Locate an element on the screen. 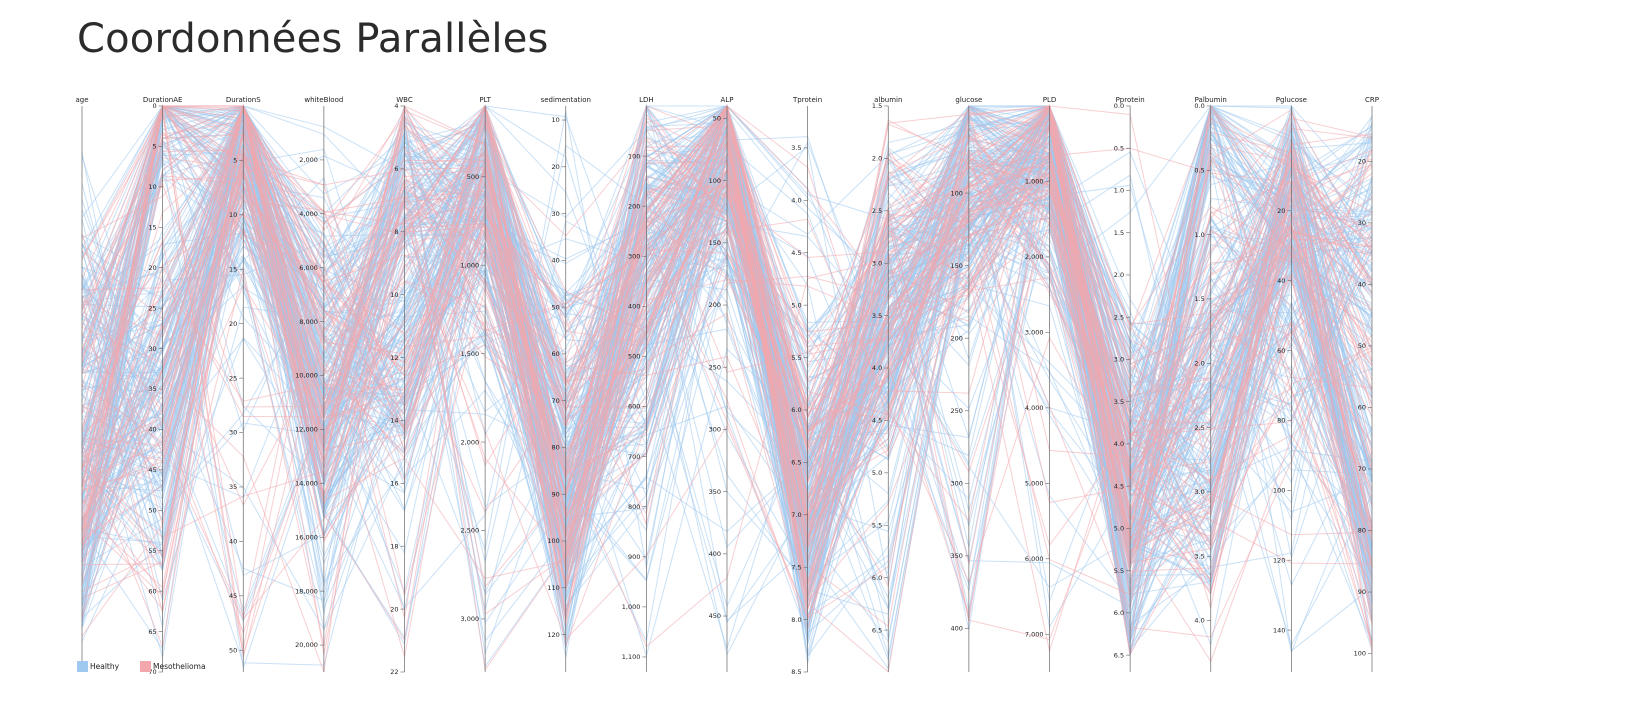 The height and width of the screenshot is (714, 1650). tick-label: 1.5 is located at coordinates (1199, 299).